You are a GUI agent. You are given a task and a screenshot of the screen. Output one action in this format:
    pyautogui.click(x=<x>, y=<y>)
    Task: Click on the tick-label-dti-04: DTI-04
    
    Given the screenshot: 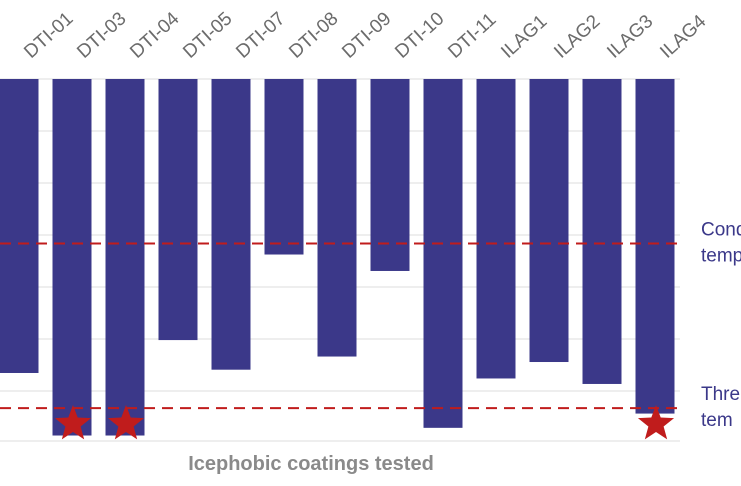 What is the action you would take?
    pyautogui.click(x=155, y=35)
    